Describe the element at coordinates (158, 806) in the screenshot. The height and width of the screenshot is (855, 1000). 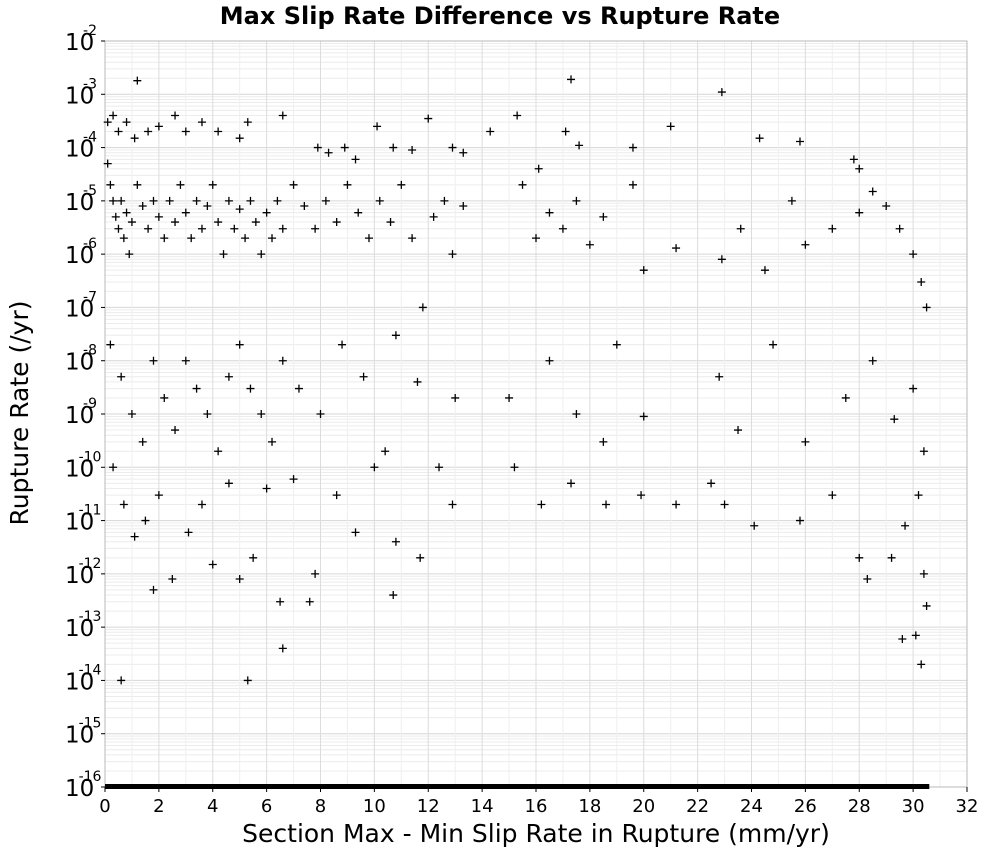
I see `x-tick-label: 2` at that location.